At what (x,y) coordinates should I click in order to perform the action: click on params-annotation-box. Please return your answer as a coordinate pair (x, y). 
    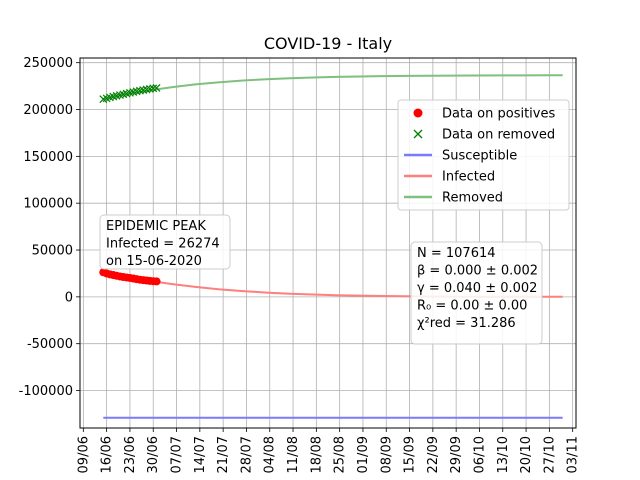
    Looking at the image, I should click on (476, 293).